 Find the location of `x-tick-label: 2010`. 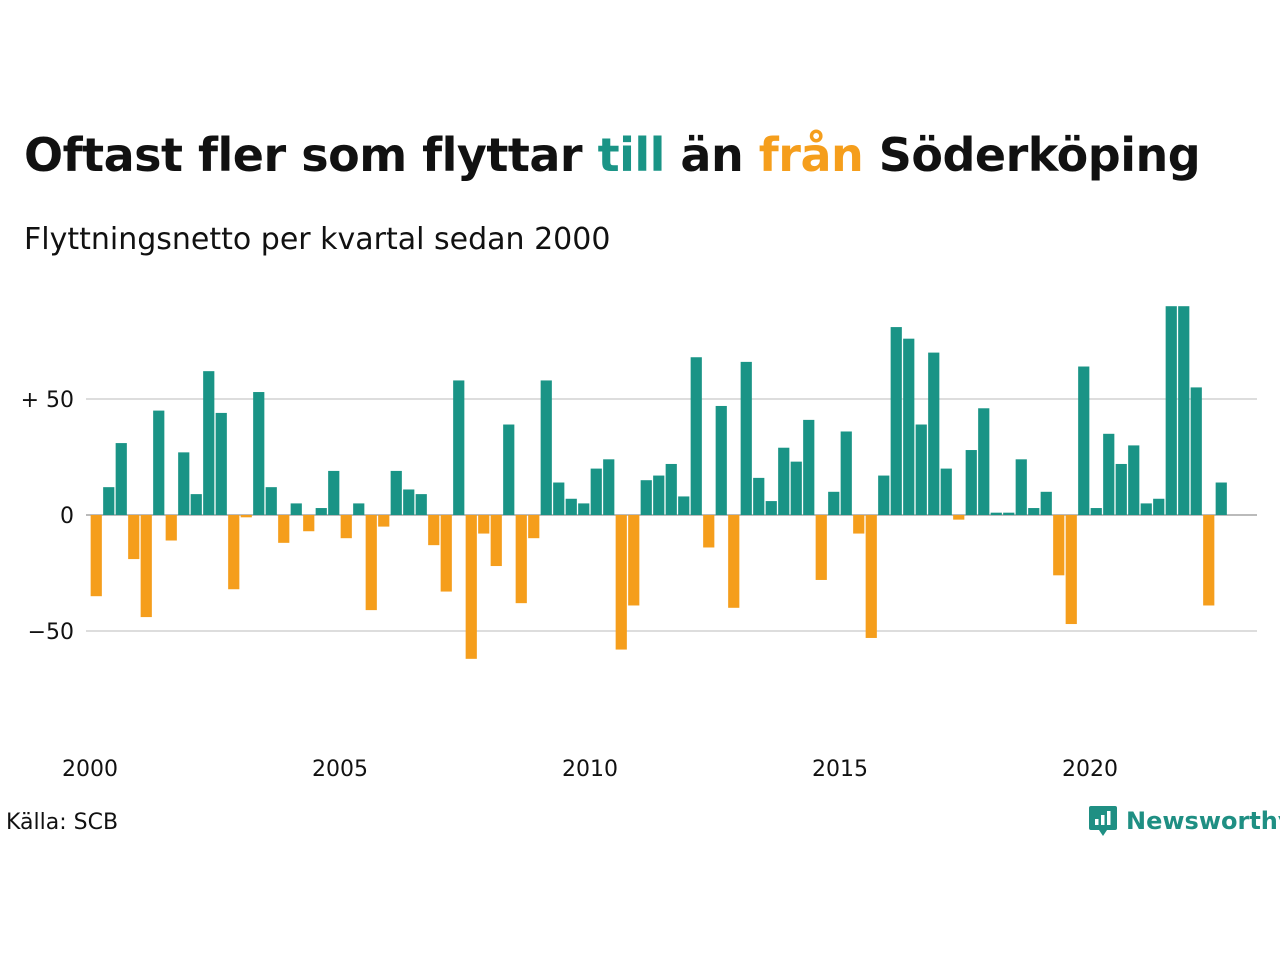

x-tick-label: 2010 is located at coordinates (590, 769).